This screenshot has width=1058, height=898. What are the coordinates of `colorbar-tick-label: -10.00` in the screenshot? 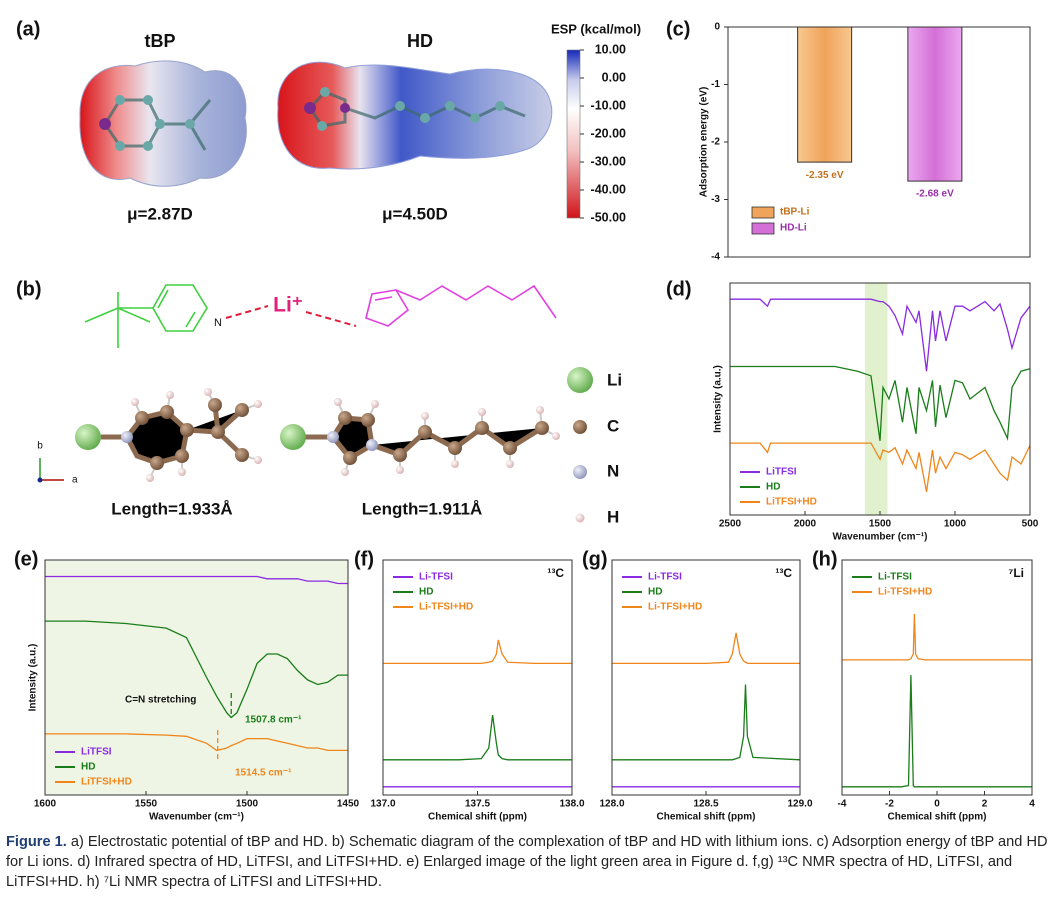 It's located at (608, 105).